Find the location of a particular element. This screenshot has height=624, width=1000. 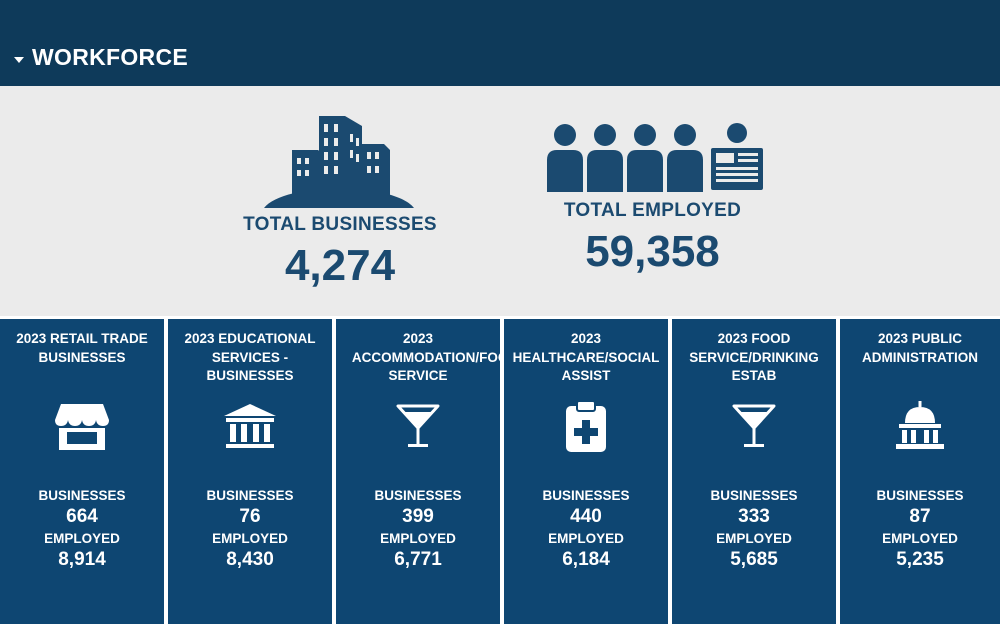

people-group-icon is located at coordinates (655, 157).